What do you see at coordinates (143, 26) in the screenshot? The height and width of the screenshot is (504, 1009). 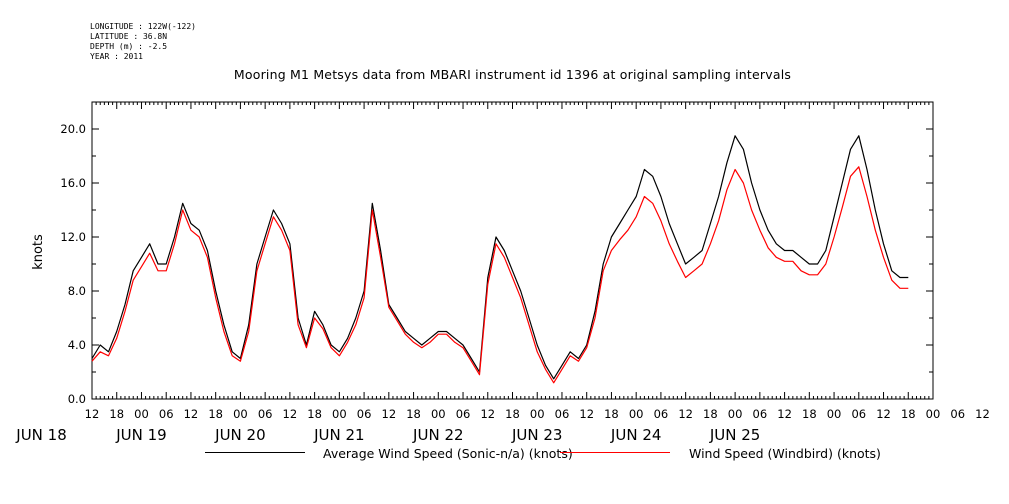 I see `longitude-text: LONGITUDE : 122W(-122)` at bounding box center [143, 26].